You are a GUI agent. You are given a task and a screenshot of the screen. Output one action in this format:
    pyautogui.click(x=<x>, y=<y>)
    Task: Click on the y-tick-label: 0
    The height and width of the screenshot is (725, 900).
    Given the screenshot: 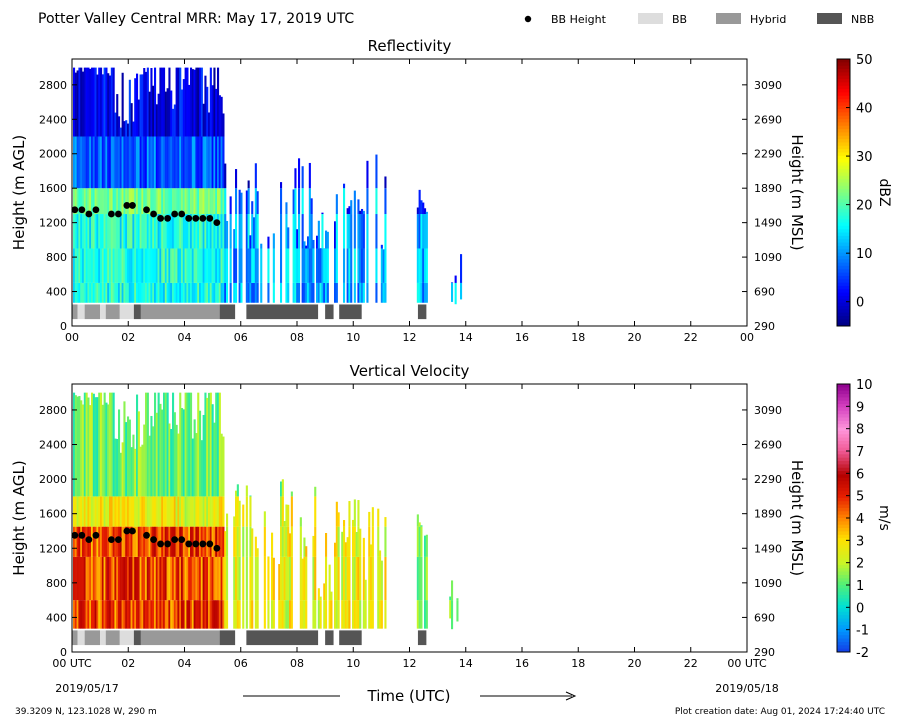 What is the action you would take?
    pyautogui.click(x=63, y=652)
    